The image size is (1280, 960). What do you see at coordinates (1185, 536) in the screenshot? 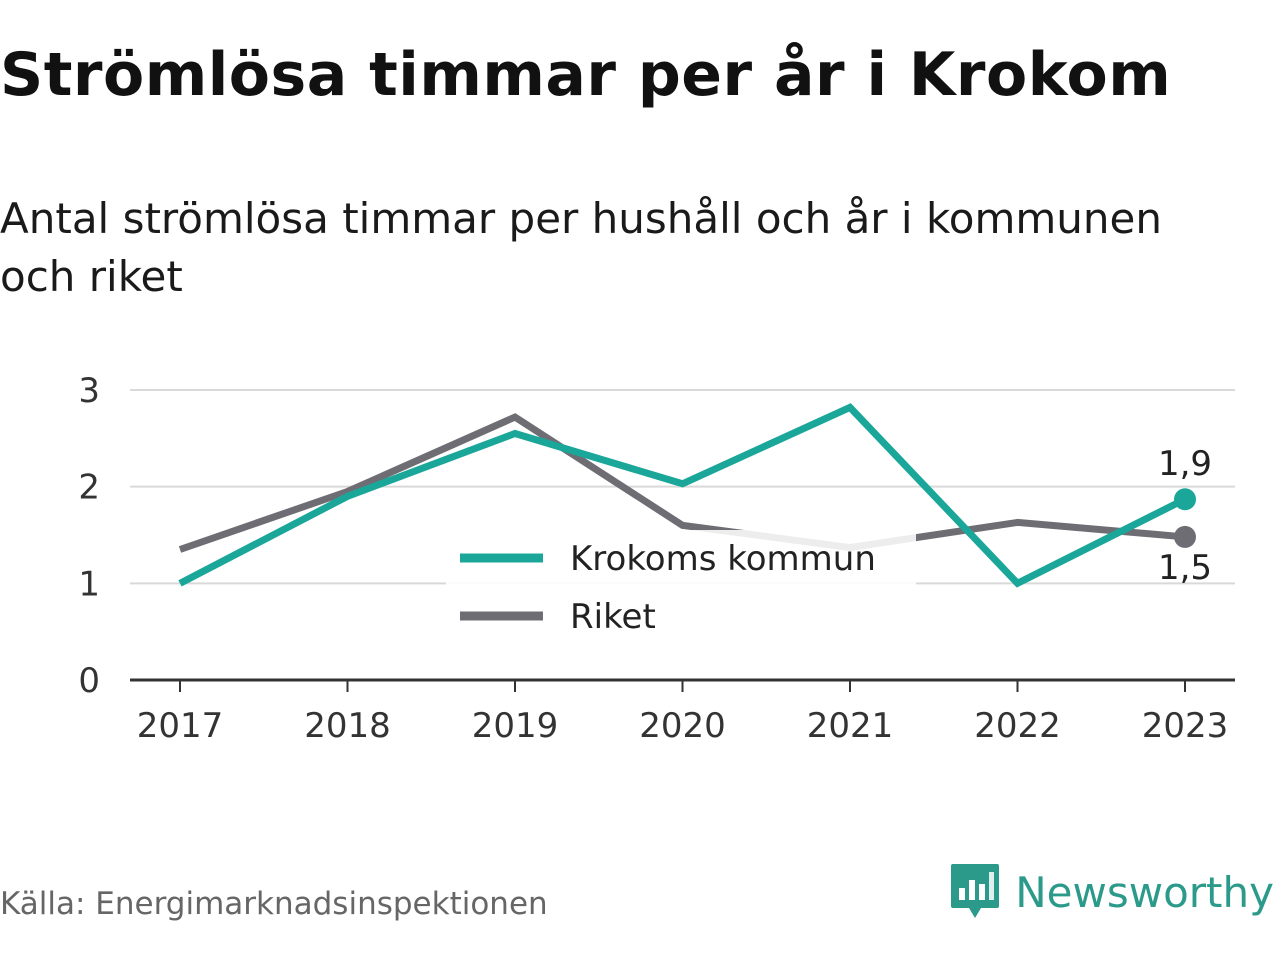
I see `data-point-riket` at bounding box center [1185, 536].